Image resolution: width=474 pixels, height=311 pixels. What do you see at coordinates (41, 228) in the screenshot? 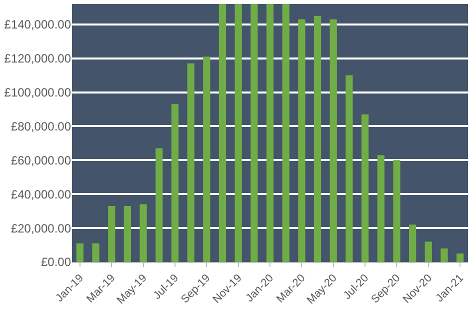
I see `y-tick-label: £20,000.00` at bounding box center [41, 228].